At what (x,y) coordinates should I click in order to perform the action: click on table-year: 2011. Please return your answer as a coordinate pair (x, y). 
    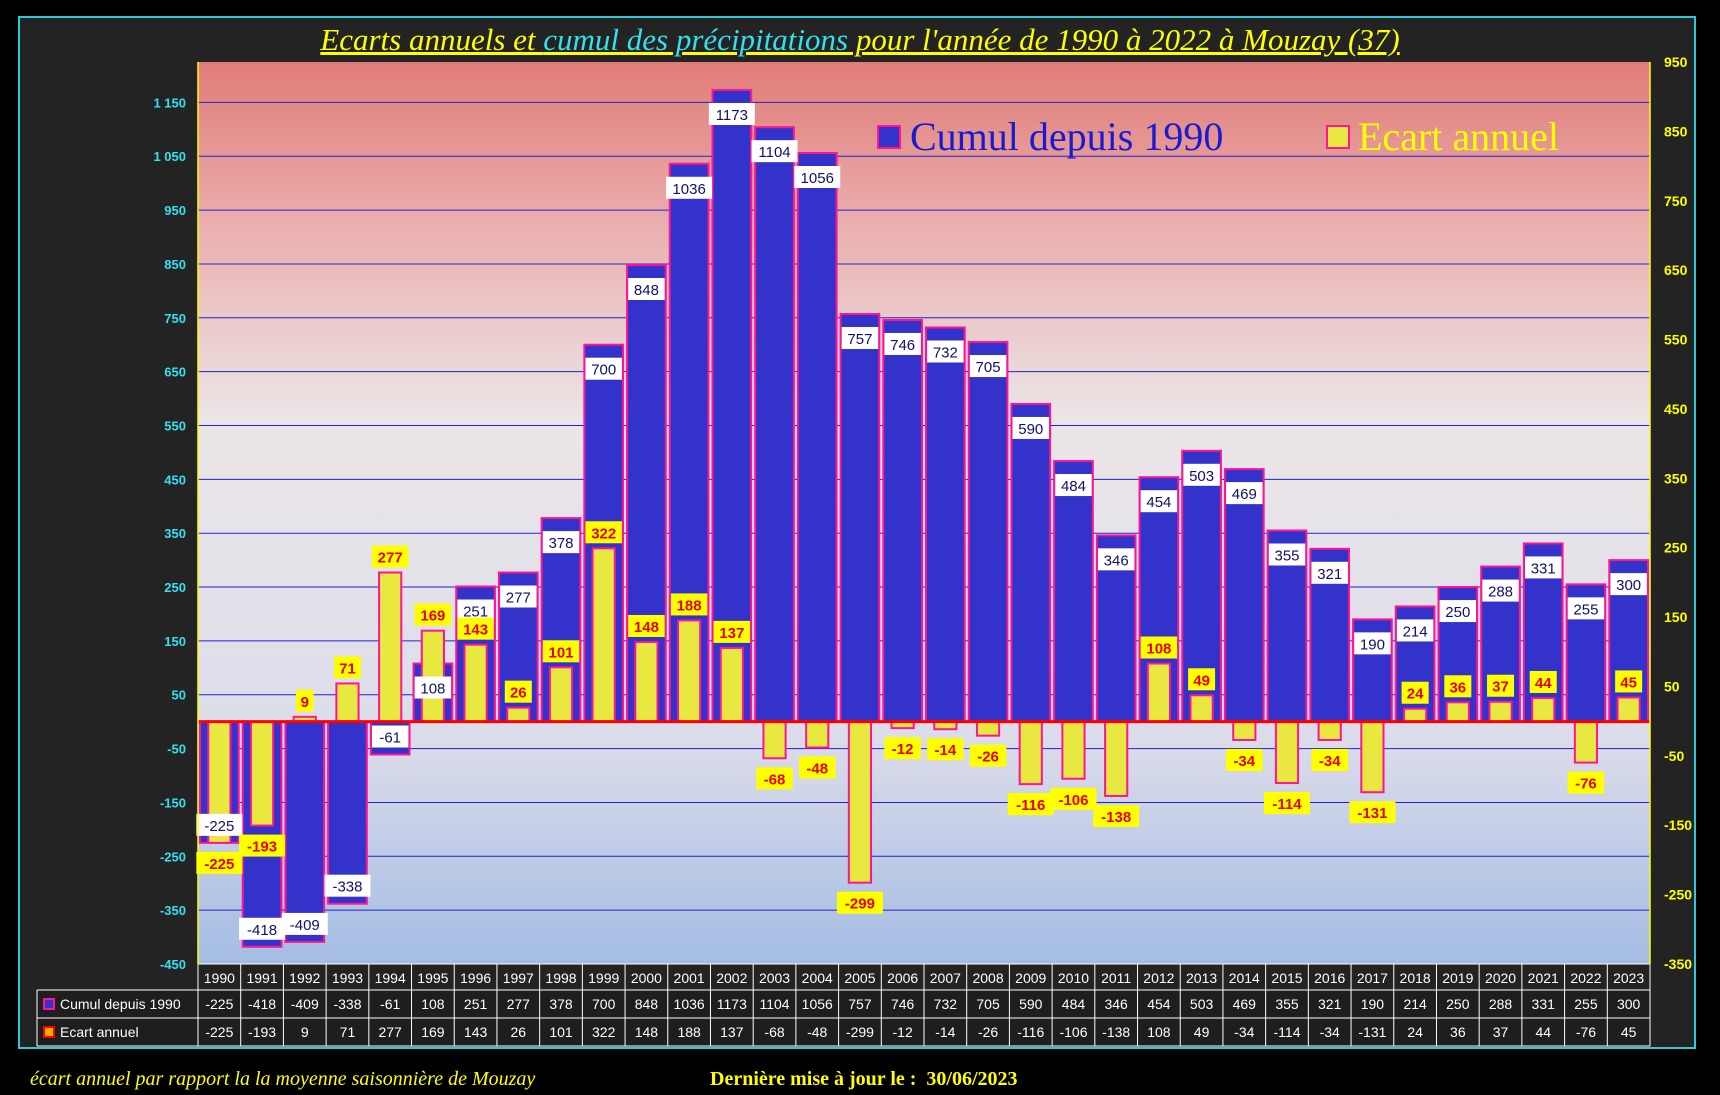
    Looking at the image, I should click on (1116, 978).